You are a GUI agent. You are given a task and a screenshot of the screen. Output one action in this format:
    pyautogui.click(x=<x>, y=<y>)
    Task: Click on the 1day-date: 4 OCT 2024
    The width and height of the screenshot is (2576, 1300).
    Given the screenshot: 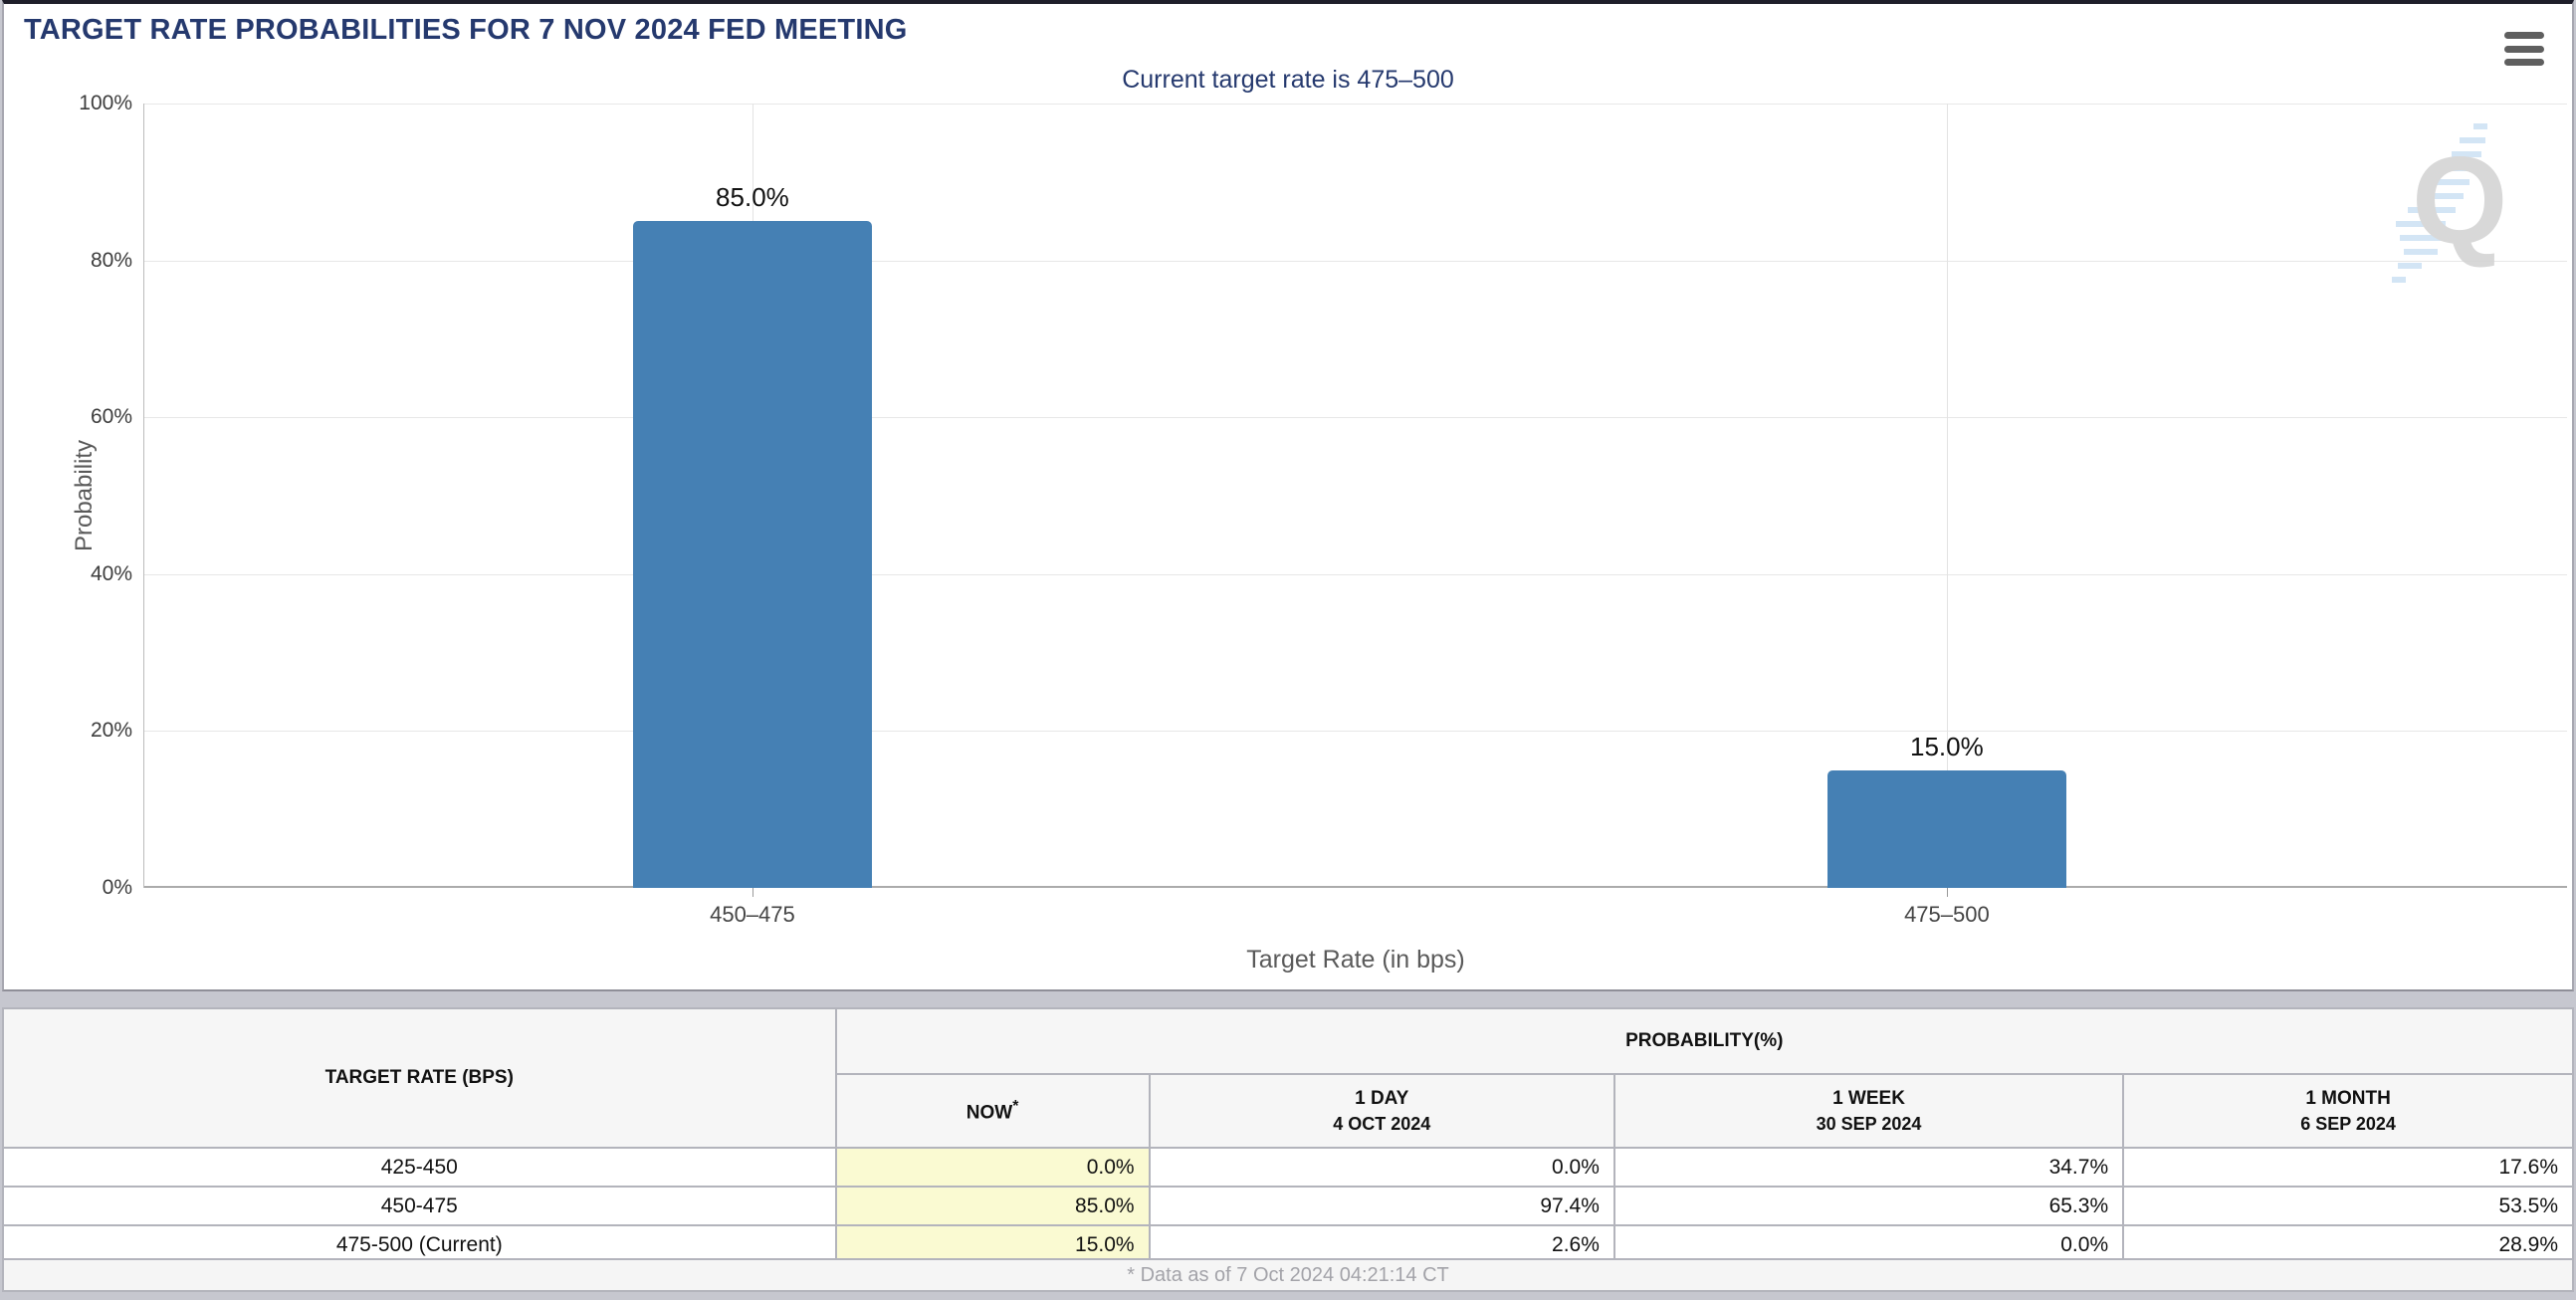 What is the action you would take?
    pyautogui.click(x=1382, y=1123)
    